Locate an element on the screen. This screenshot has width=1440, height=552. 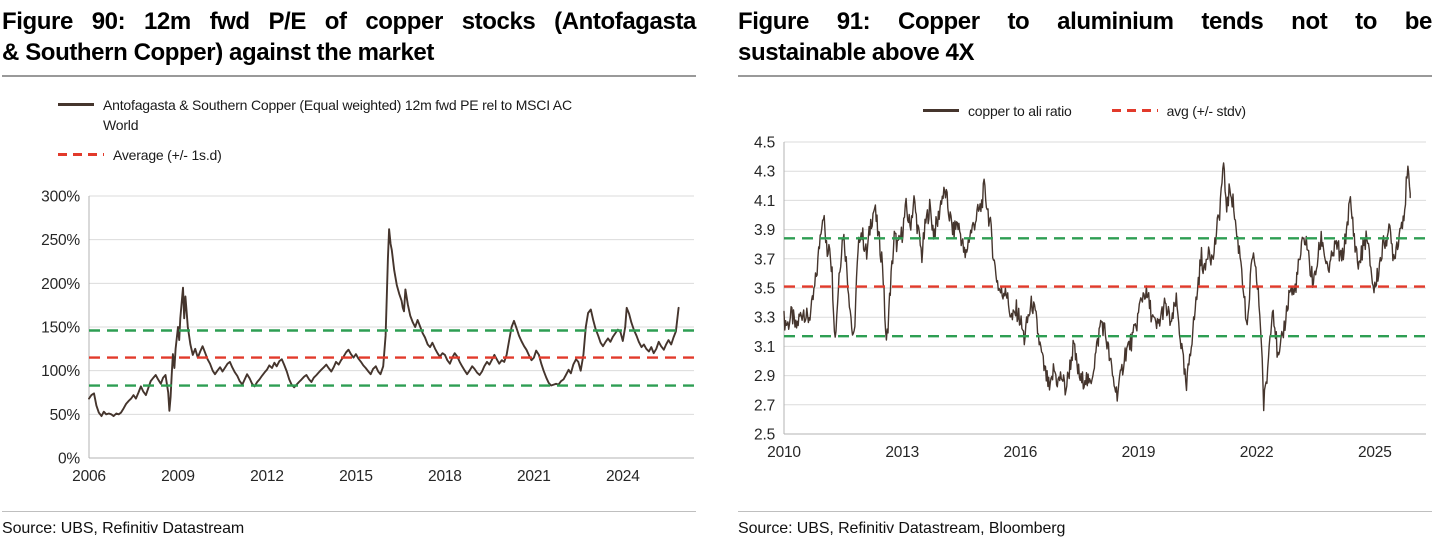
svg-text: 100% is located at coordinates (60, 371).